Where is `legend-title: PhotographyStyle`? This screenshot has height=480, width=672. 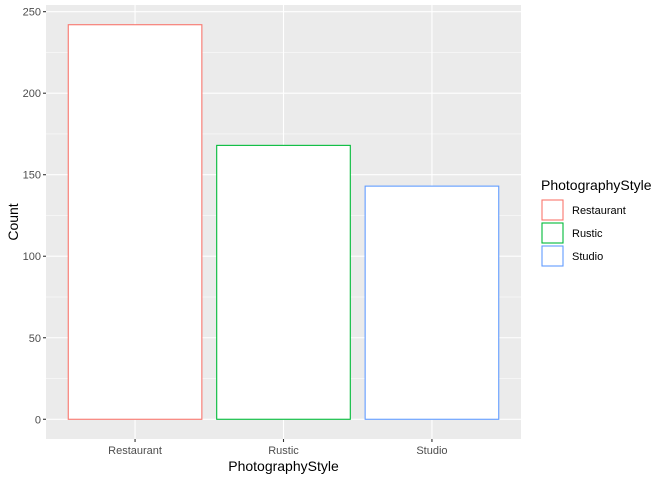 legend-title: PhotographyStyle is located at coordinates (596, 185).